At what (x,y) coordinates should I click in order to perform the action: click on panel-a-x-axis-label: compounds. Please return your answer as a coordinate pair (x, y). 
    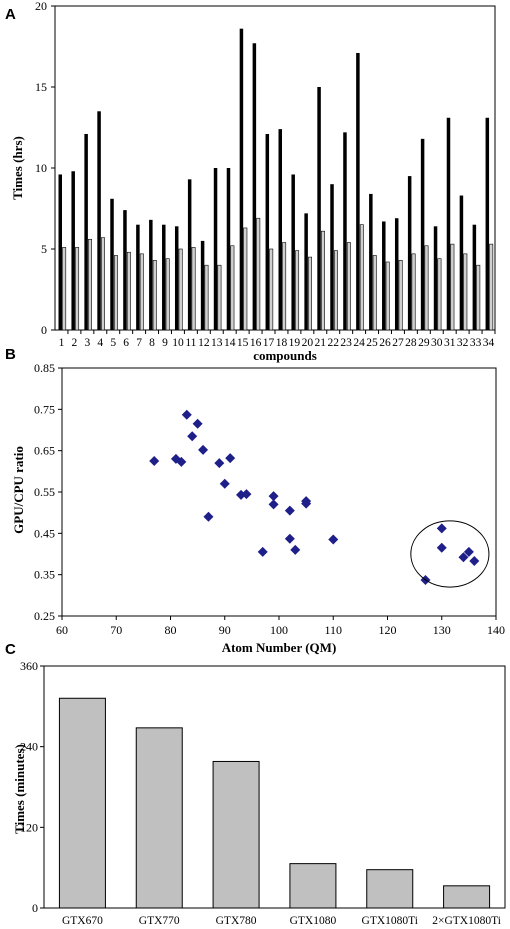
    Looking at the image, I should click on (285, 355).